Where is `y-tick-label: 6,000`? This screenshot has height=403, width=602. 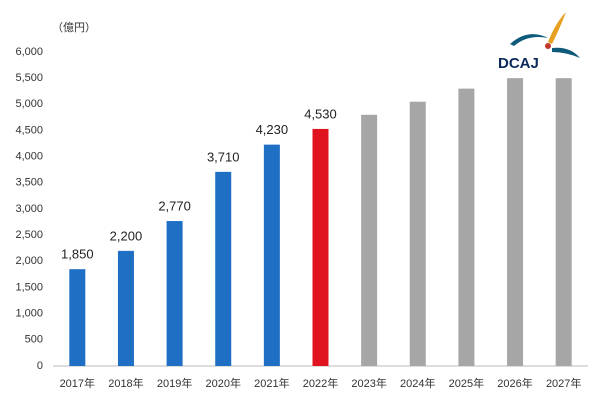
y-tick-label: 6,000 is located at coordinates (29, 52).